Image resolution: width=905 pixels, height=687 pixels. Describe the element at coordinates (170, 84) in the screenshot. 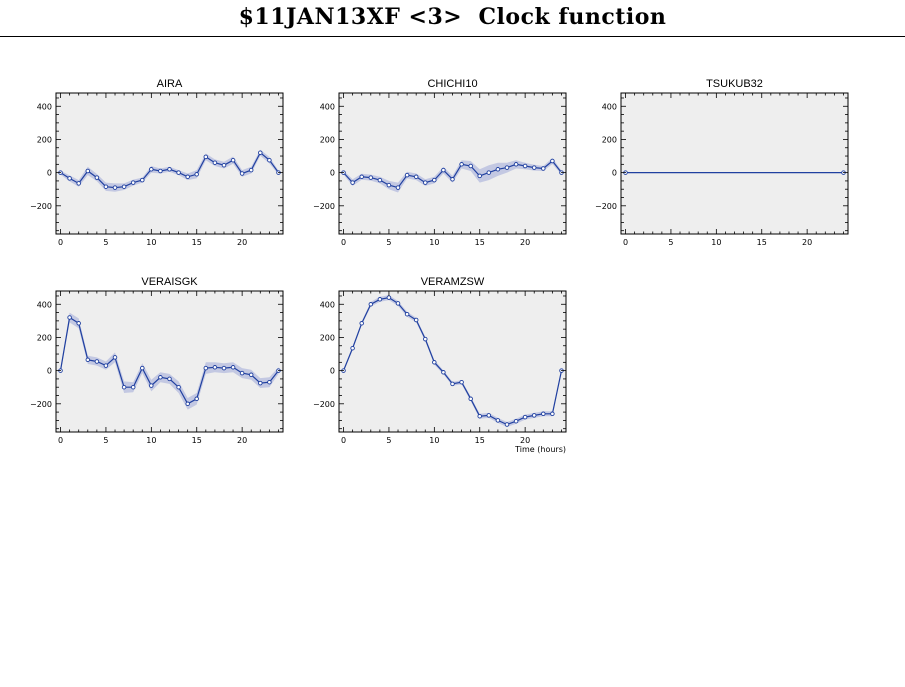

I see `panel-title: AIRA` at that location.